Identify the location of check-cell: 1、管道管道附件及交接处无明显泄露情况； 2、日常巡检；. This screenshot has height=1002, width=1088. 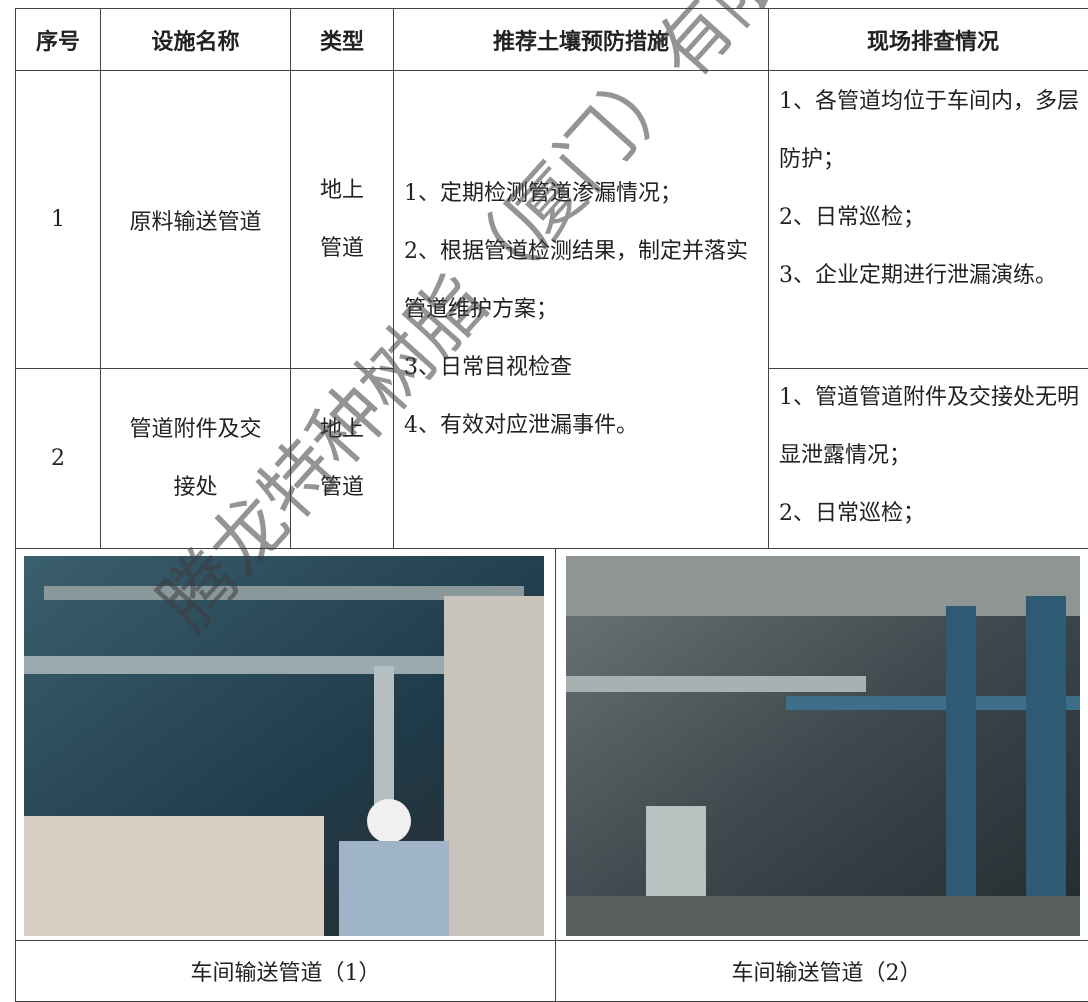
(928, 458).